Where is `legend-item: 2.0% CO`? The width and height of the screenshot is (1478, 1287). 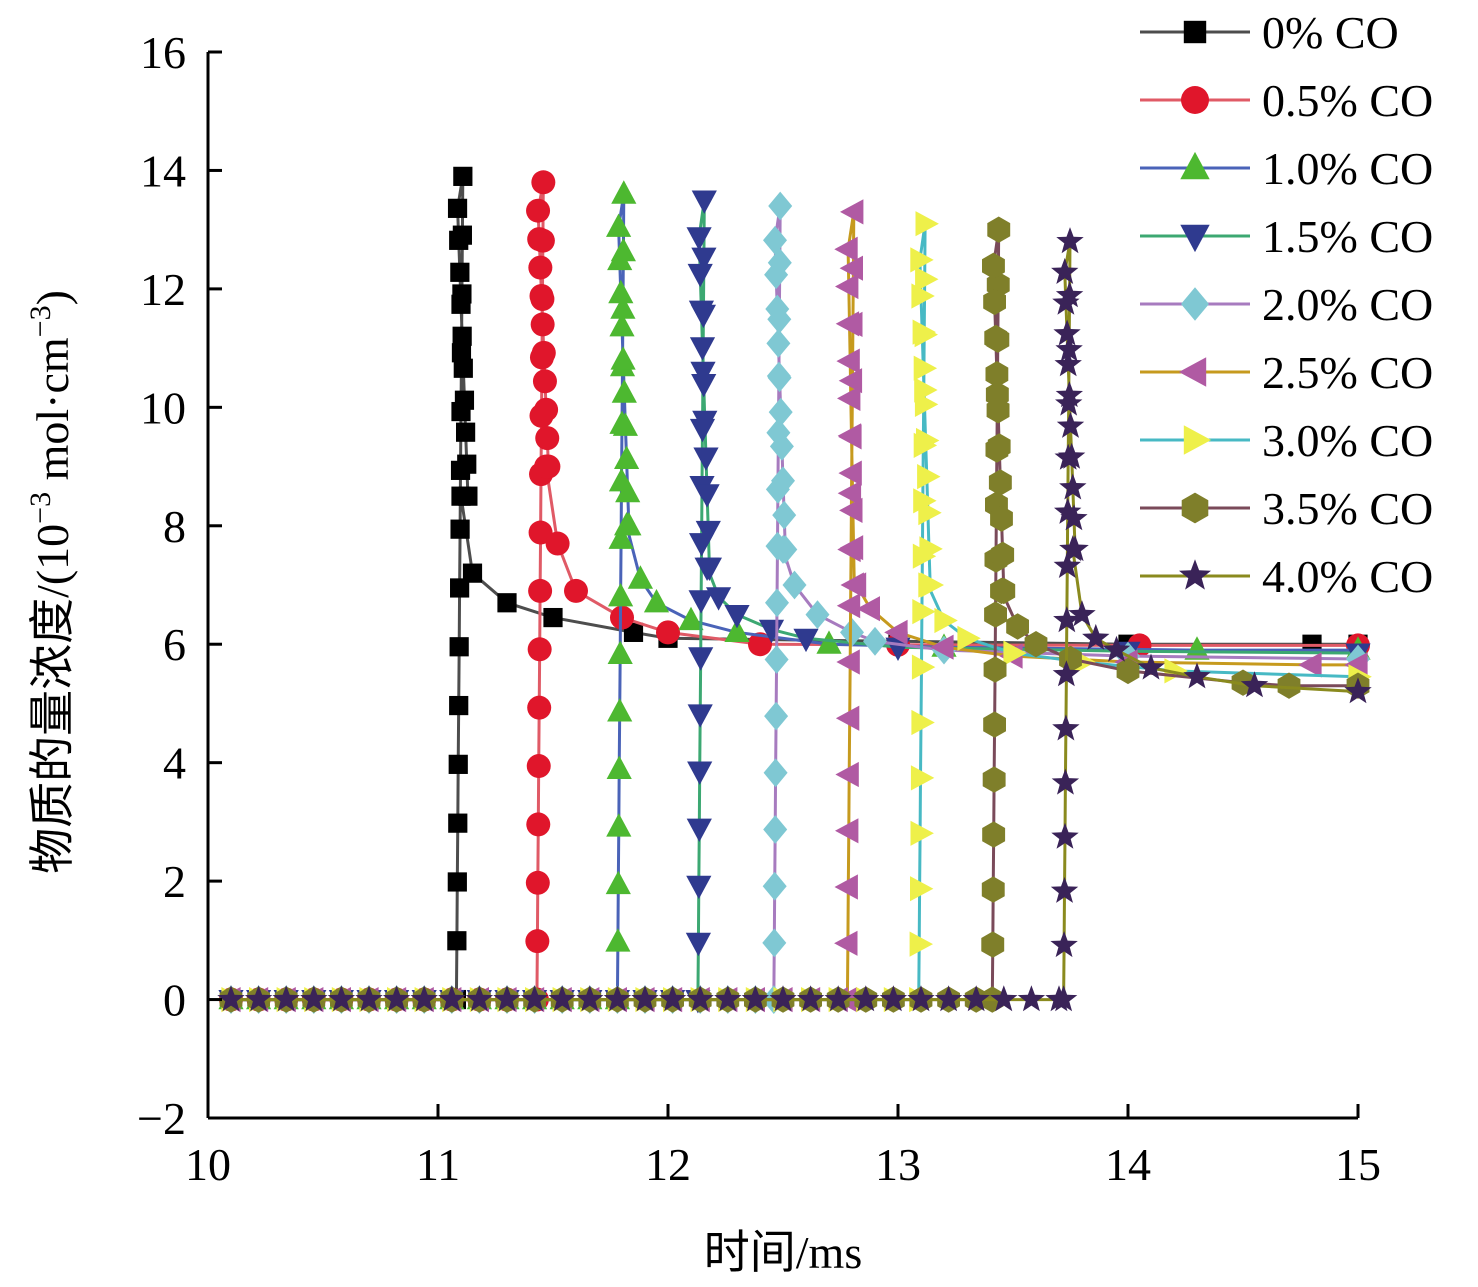 legend-item: 2.0% CO is located at coordinates (1286, 304).